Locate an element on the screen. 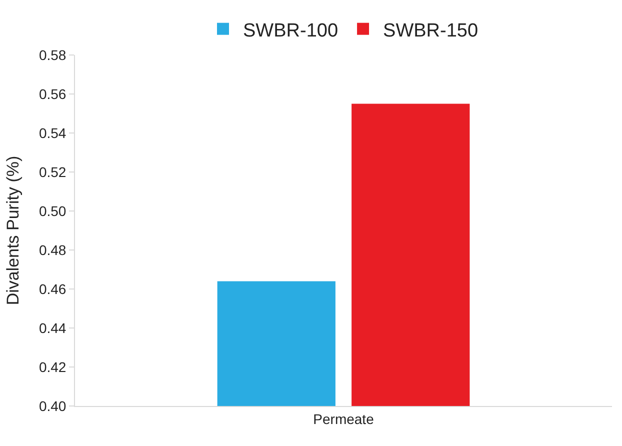  y-axis-title: Divalents Purity (%) is located at coordinates (13, 231).